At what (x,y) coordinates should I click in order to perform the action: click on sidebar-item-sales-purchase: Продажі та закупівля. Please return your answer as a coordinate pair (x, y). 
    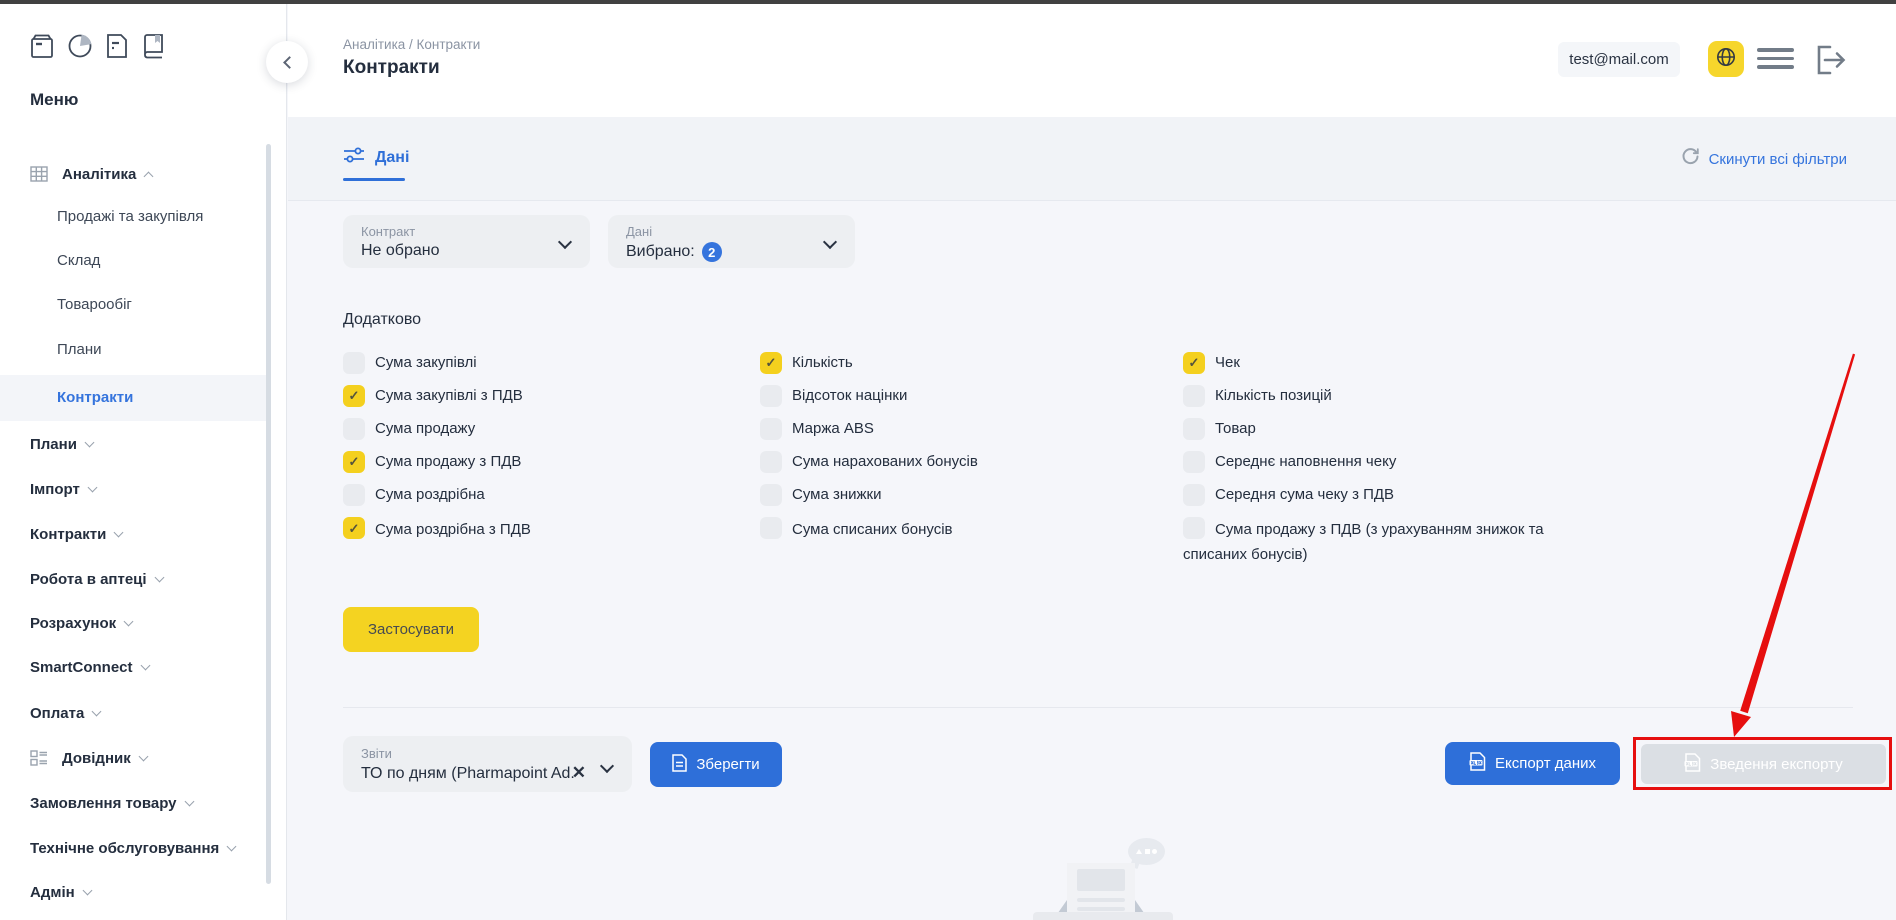
    Looking at the image, I should click on (133, 216).